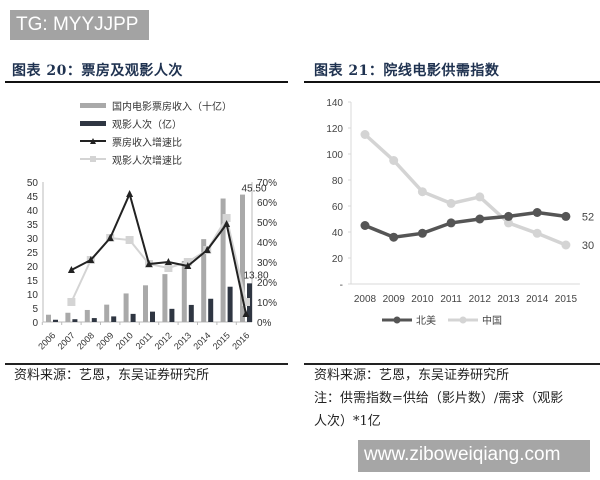 This screenshot has width=600, height=480. I want to click on svg-text: 45.50, so click(253, 189).